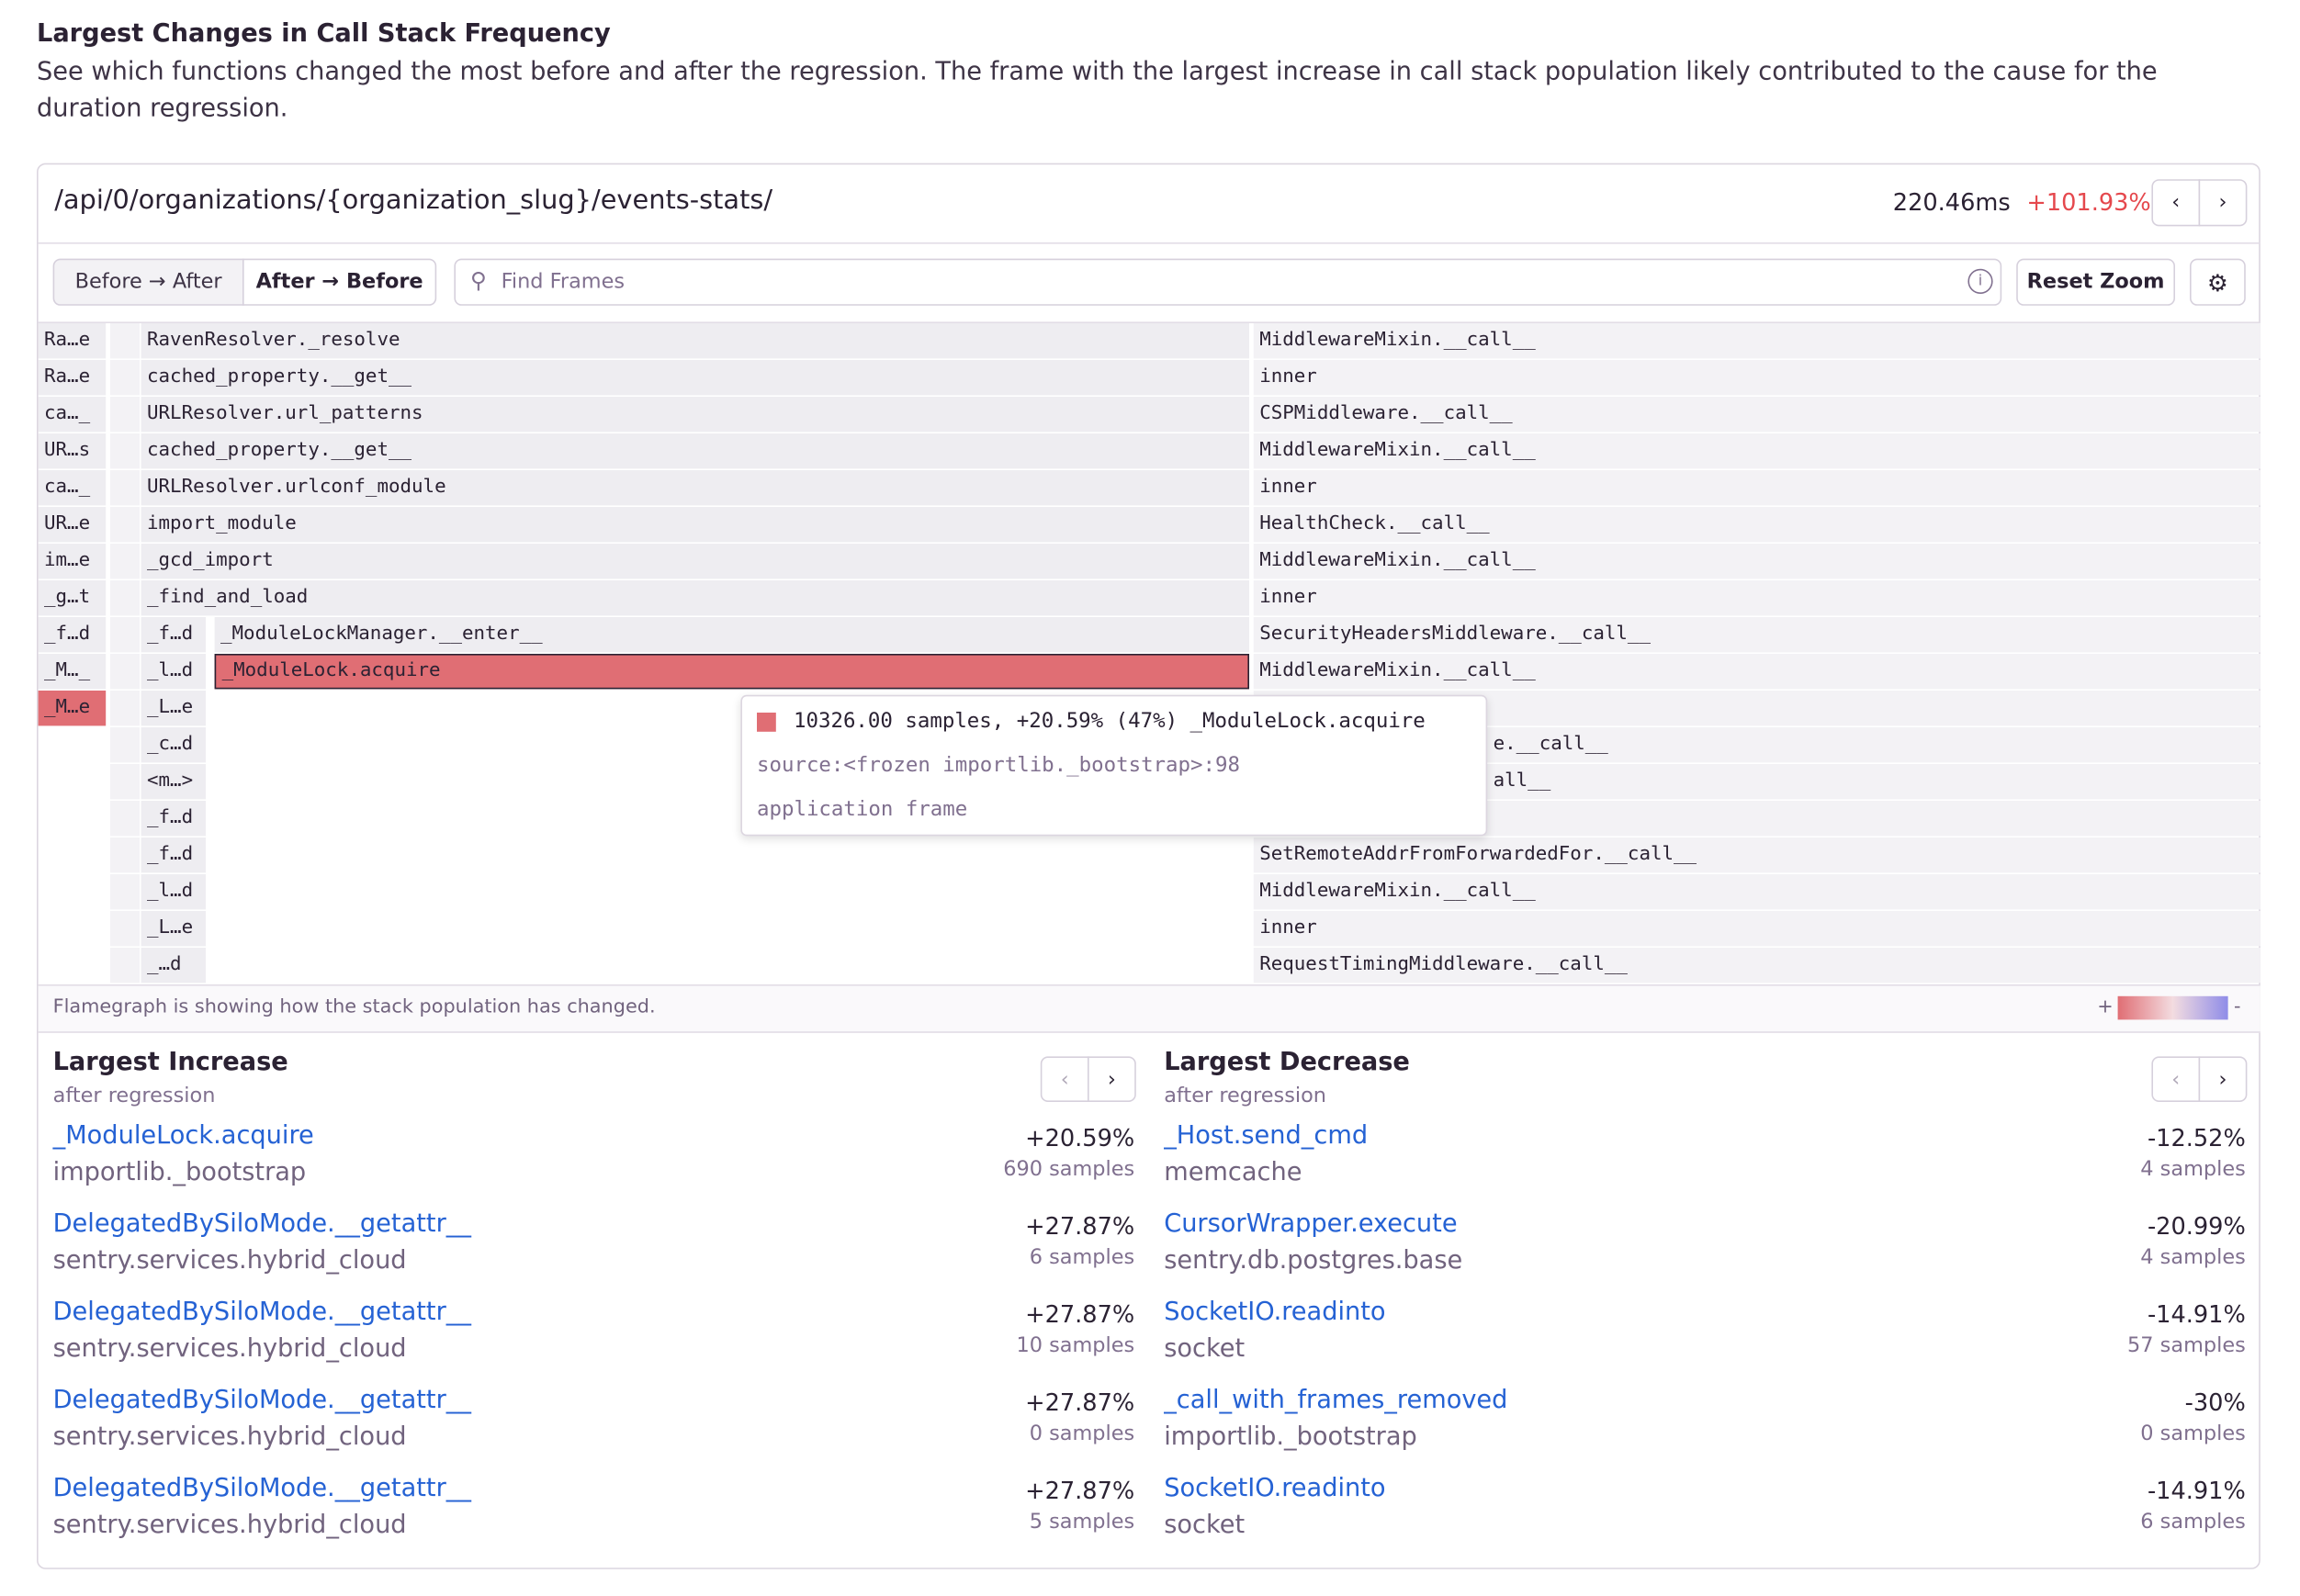  What do you see at coordinates (1478, 854) in the screenshot?
I see `frame: SetRemoteAddrFromForwardedFor.__call__` at bounding box center [1478, 854].